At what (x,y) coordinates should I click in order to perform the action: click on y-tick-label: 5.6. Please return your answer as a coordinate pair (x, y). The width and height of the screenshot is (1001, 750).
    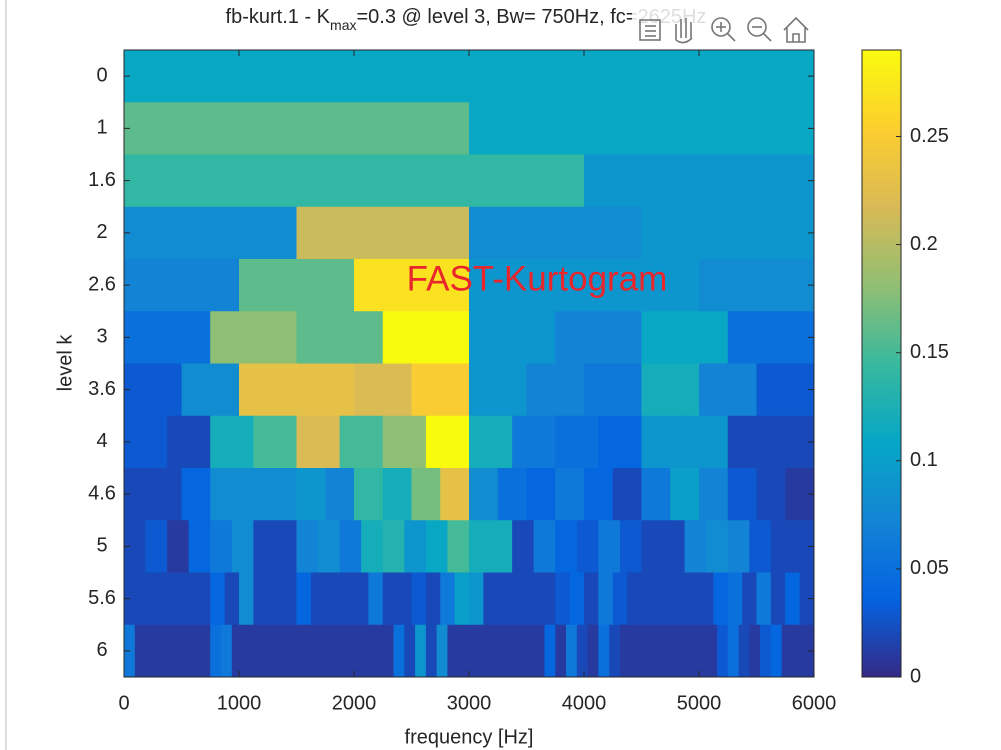
    Looking at the image, I should click on (102, 598).